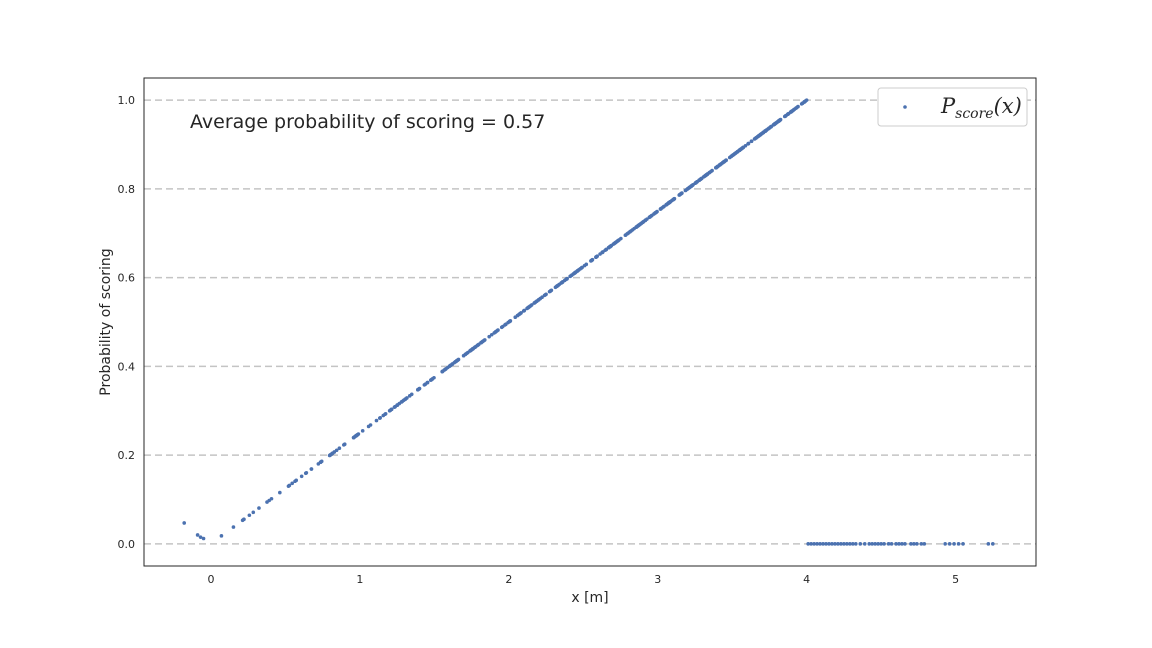 The height and width of the screenshot is (648, 1152). What do you see at coordinates (974, 114) in the screenshot?
I see `legend-subscript: score` at bounding box center [974, 114].